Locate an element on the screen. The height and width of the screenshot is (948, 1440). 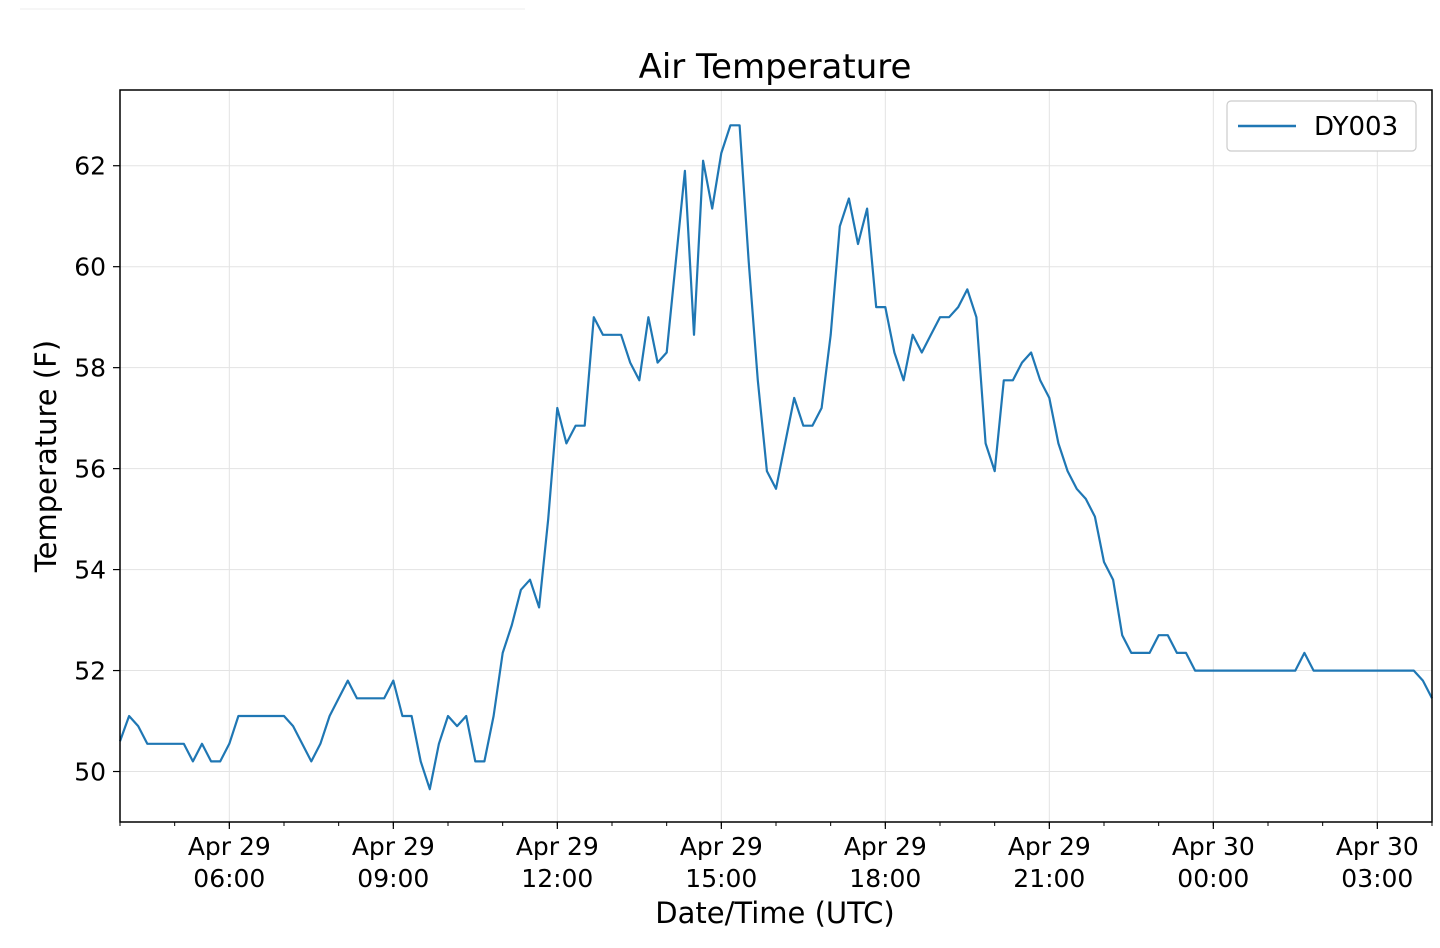
legend: DY003 is located at coordinates (1321, 126).